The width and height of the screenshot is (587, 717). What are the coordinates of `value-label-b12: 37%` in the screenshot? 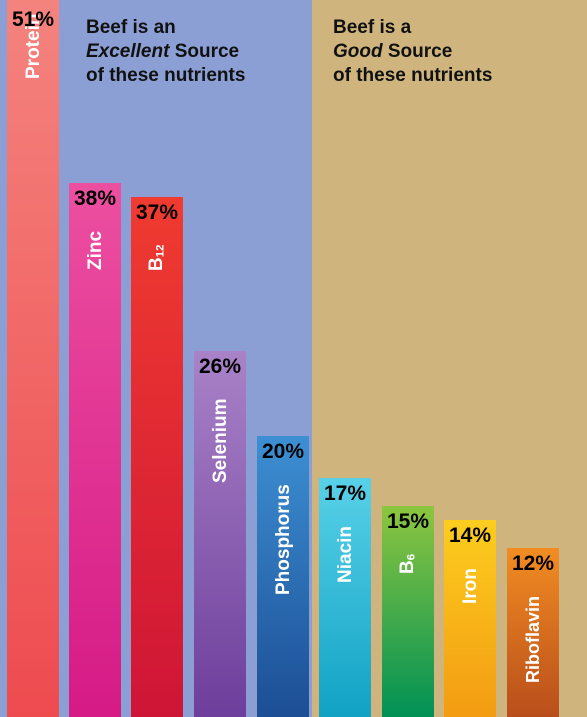 It's located at (157, 212).